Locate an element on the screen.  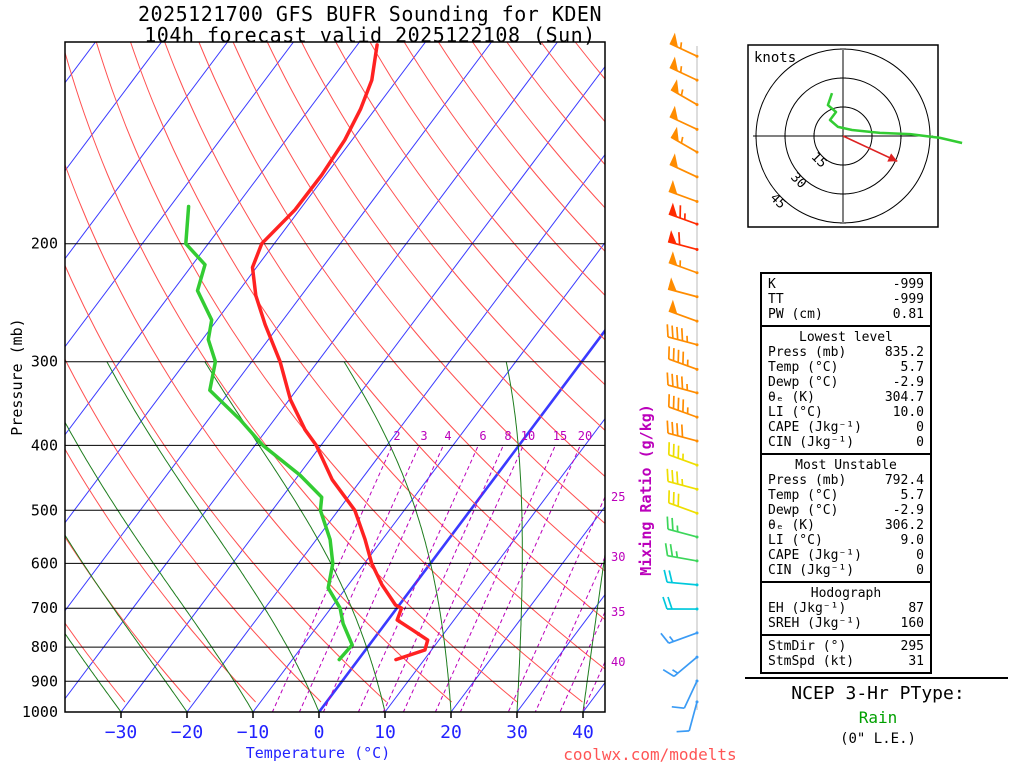
mixing-ratio-label: 20 is located at coordinates (585, 436).